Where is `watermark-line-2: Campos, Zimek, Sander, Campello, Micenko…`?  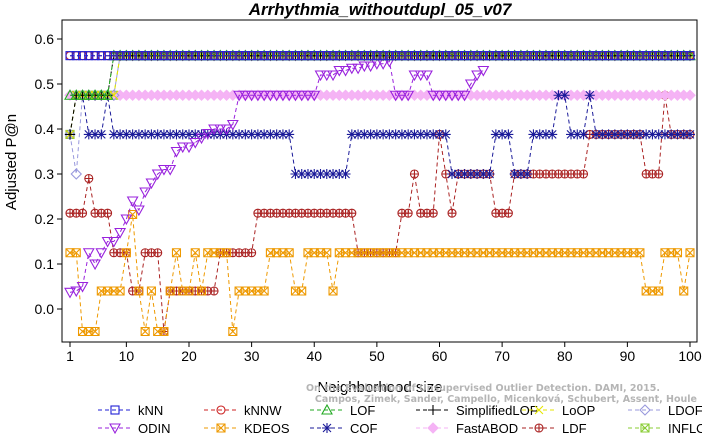 watermark-line-2: Campos, Zimek, Sander, Campello, Micenko… is located at coordinates (506, 399).